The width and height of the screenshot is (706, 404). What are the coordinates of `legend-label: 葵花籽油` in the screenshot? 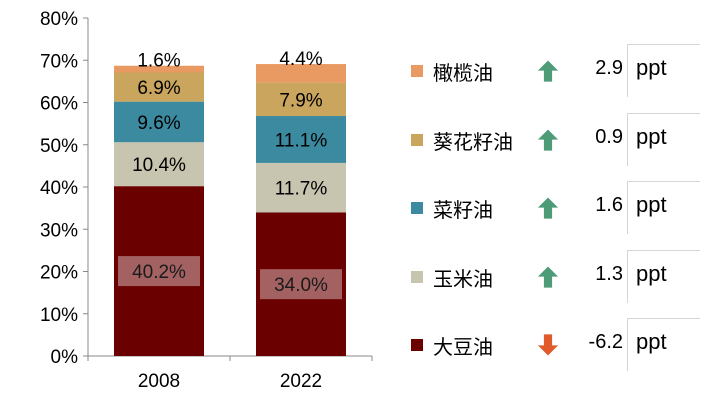 It's located at (473, 143).